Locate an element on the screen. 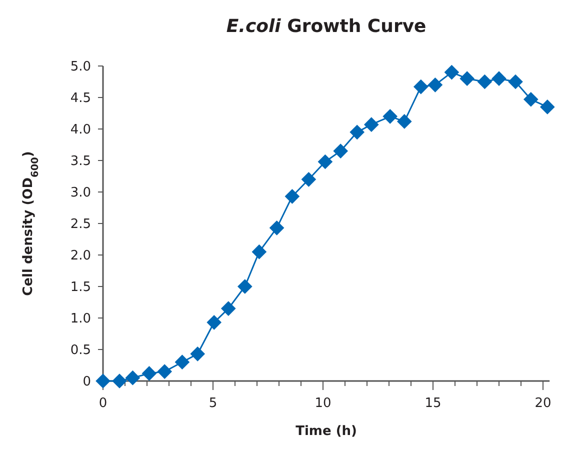 This screenshot has height=451, width=563. x-axis-title: Time (h) is located at coordinates (326, 431).